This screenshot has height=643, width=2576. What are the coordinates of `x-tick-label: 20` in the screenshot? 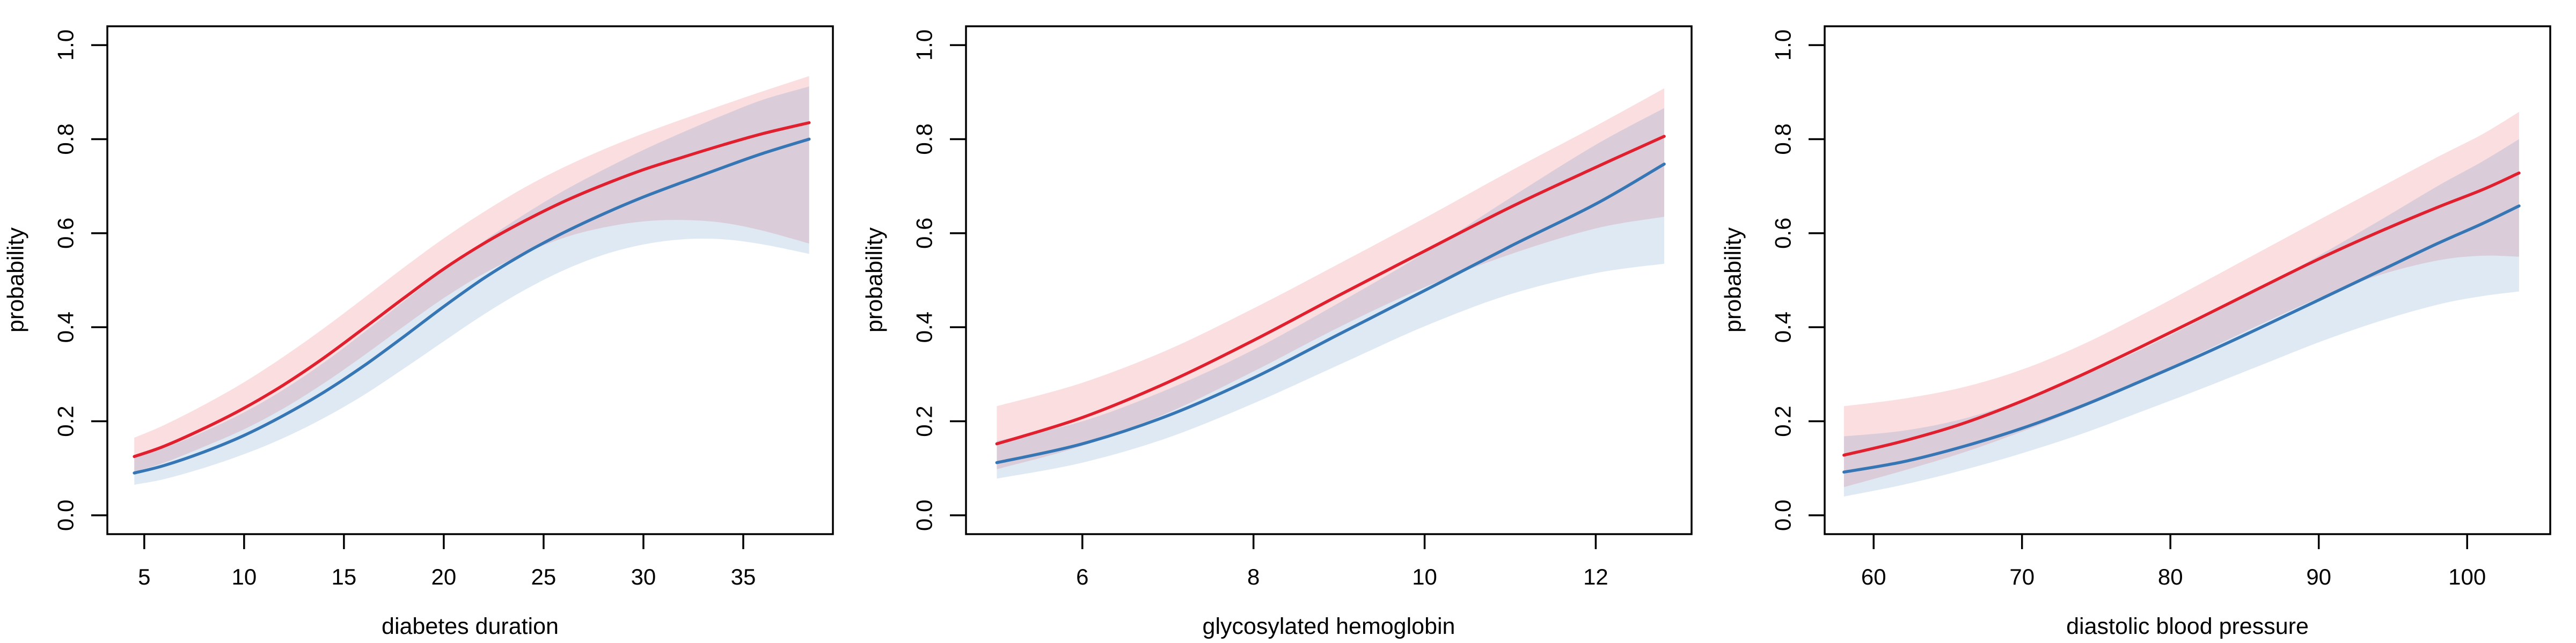 It's located at (444, 576).